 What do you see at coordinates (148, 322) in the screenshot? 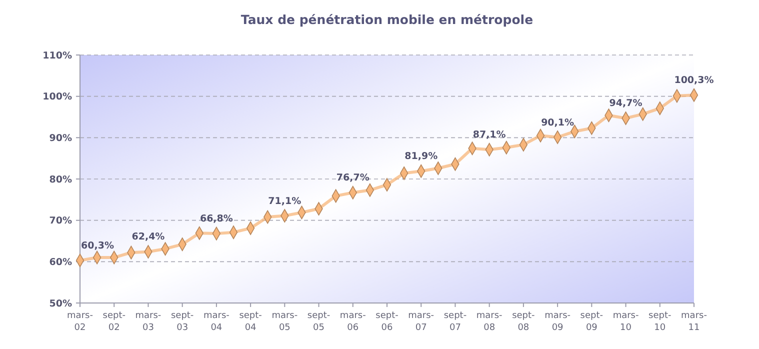
I see `x-tick-label: mars-03` at bounding box center [148, 322].